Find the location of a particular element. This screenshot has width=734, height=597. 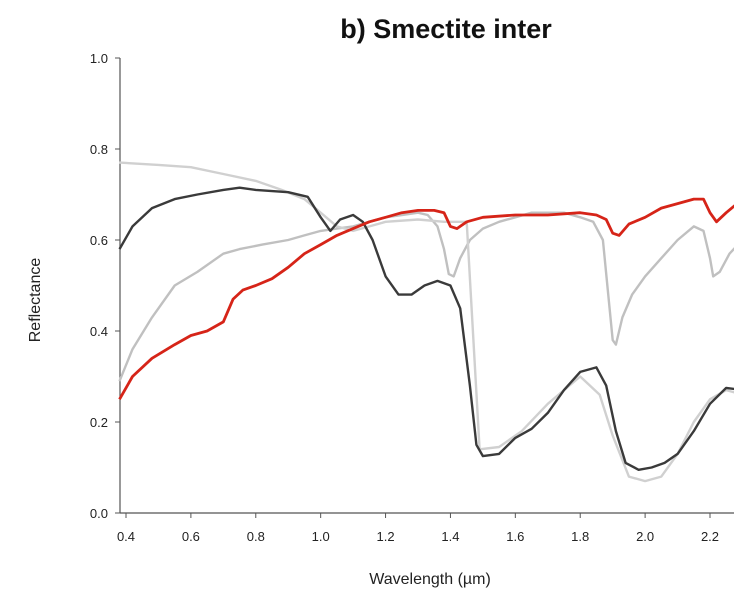

x-tick-label: 2.2 is located at coordinates (710, 536).